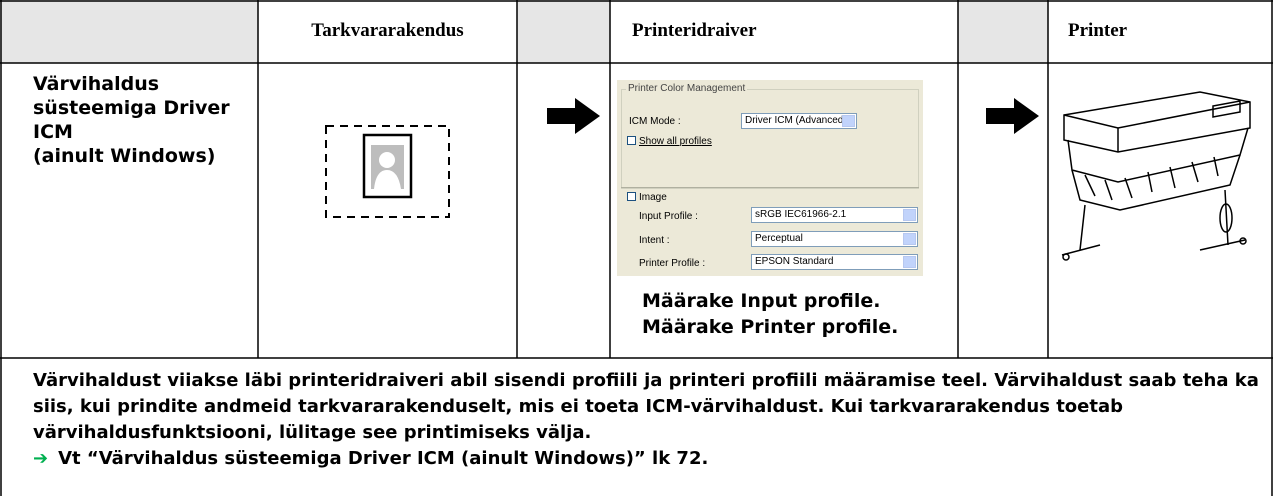 This screenshot has height=496, width=1273. I want to click on row-label-line: (ainult Windows), so click(124, 156).